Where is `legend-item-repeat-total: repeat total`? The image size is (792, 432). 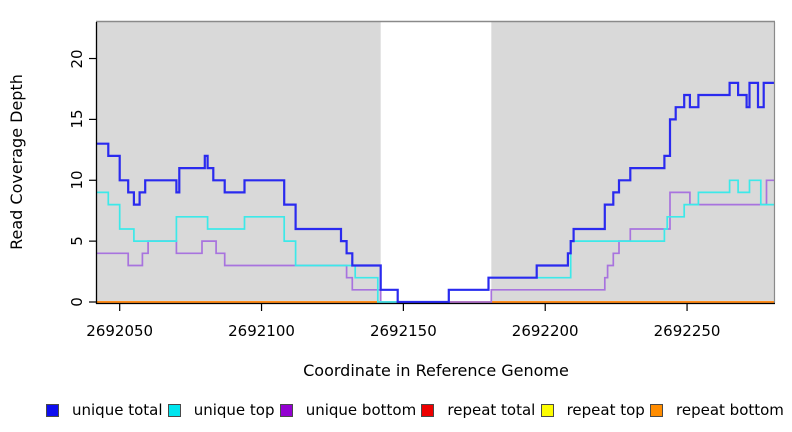
legend-item-repeat-total: repeat total is located at coordinates (478, 410).